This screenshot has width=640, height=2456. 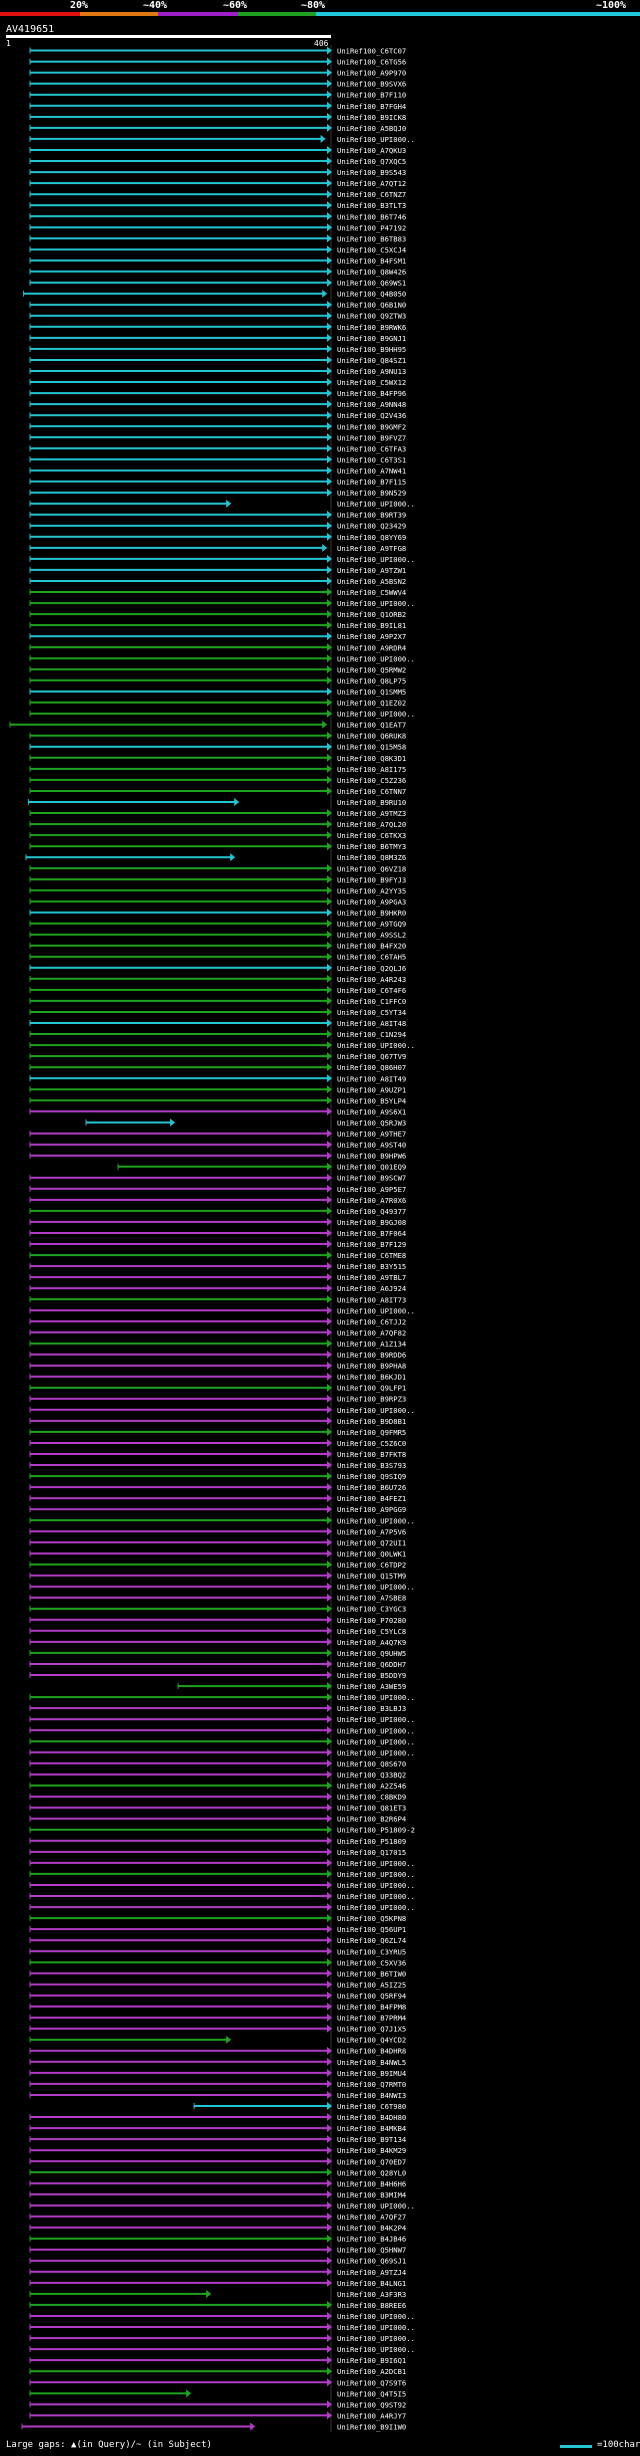 What do you see at coordinates (371, 935) in the screenshot?
I see `subject-id-label: UniRef100_A9SSL2` at bounding box center [371, 935].